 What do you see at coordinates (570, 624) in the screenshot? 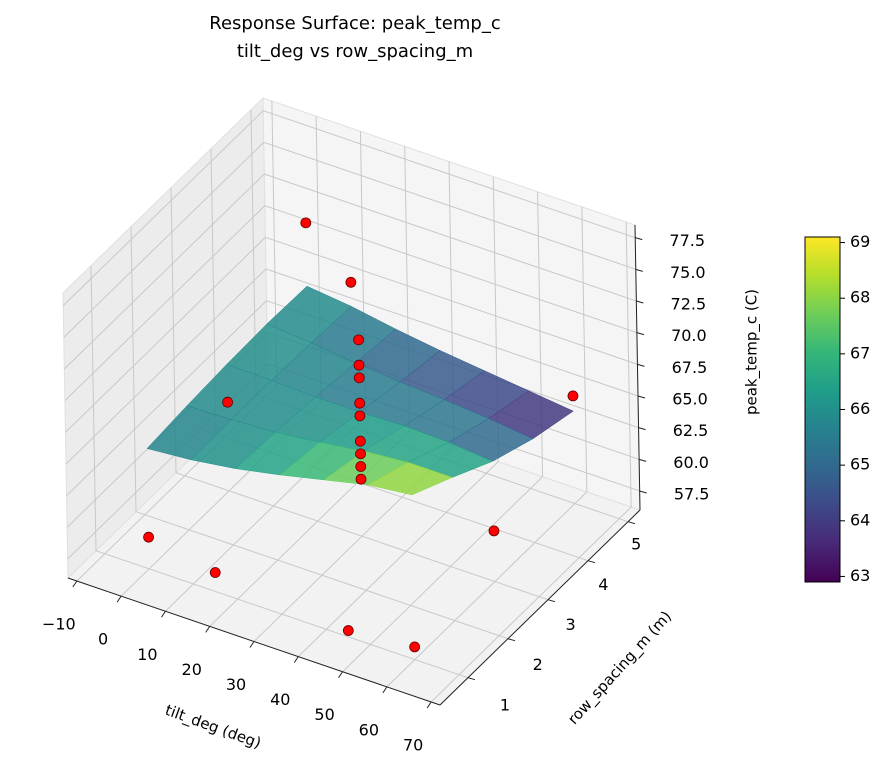
I see `y-tick-label: 3` at bounding box center [570, 624].